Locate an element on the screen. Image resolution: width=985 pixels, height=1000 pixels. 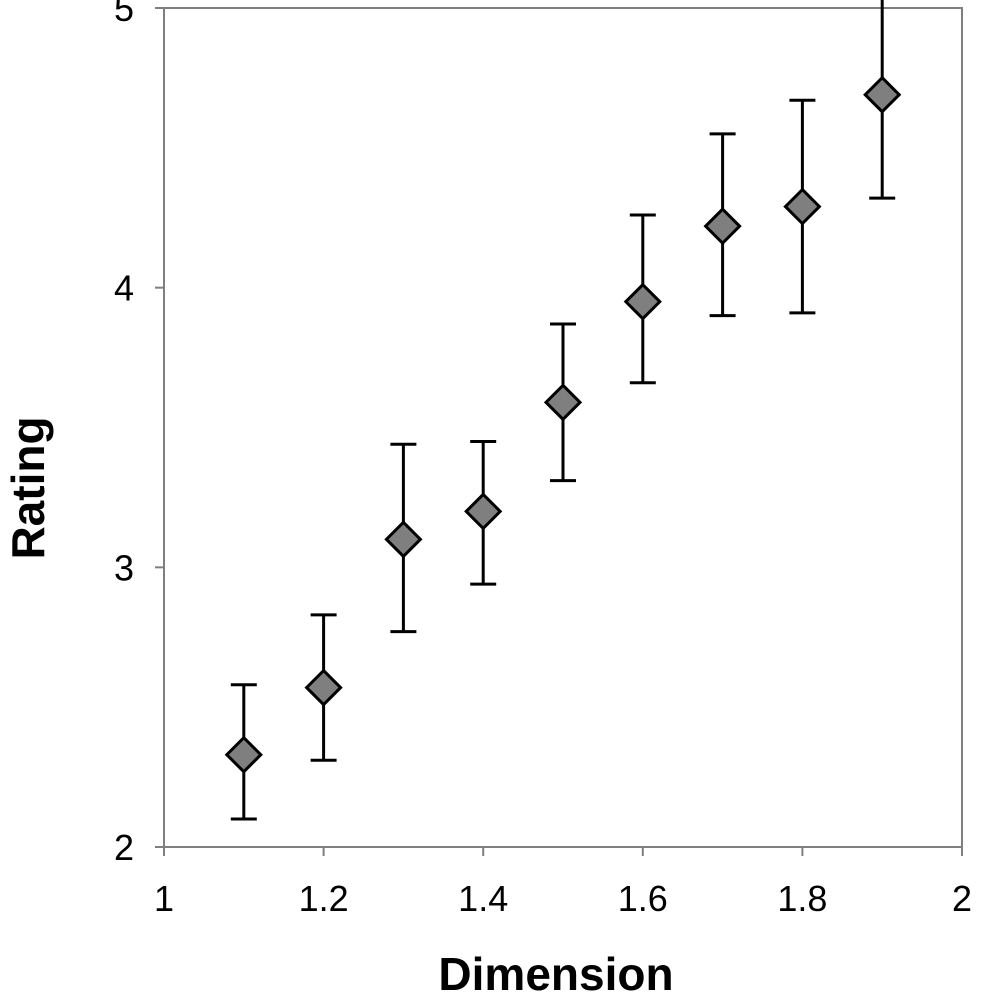
y-tick-label: 5 is located at coordinates (124, 14).